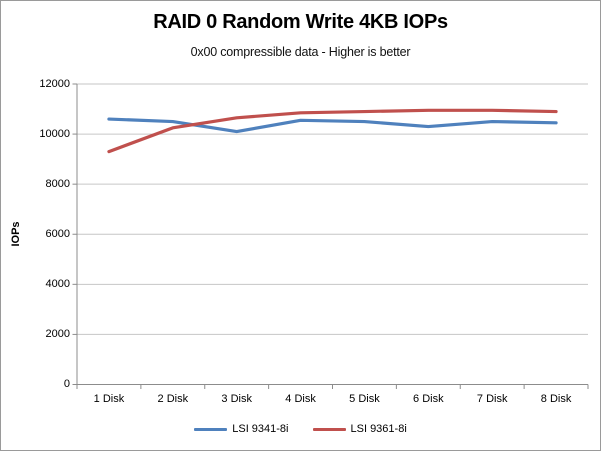  Describe the element at coordinates (109, 398) in the screenshot. I see `x-tick-label: 1 Disk` at that location.